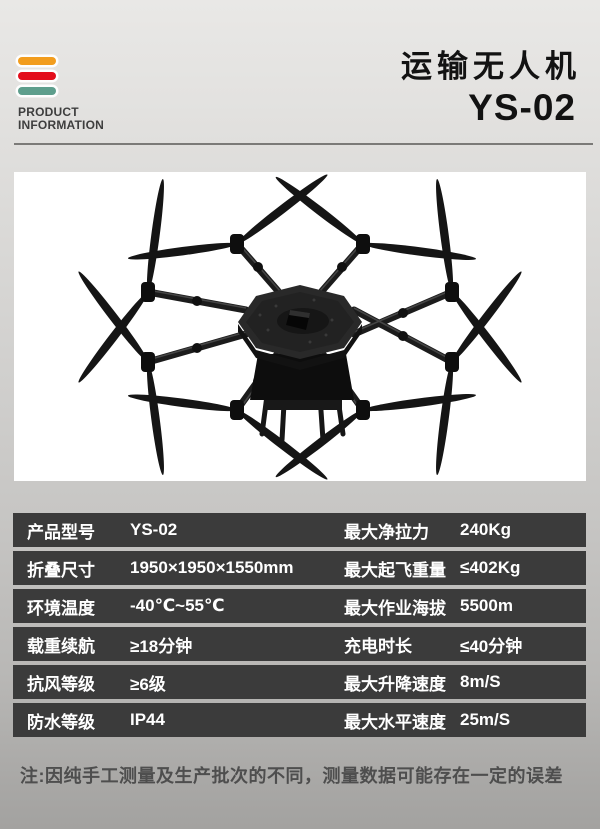 This screenshot has width=600, height=829. Describe the element at coordinates (37, 91) in the screenshot. I see `logo-bar-teal` at that location.